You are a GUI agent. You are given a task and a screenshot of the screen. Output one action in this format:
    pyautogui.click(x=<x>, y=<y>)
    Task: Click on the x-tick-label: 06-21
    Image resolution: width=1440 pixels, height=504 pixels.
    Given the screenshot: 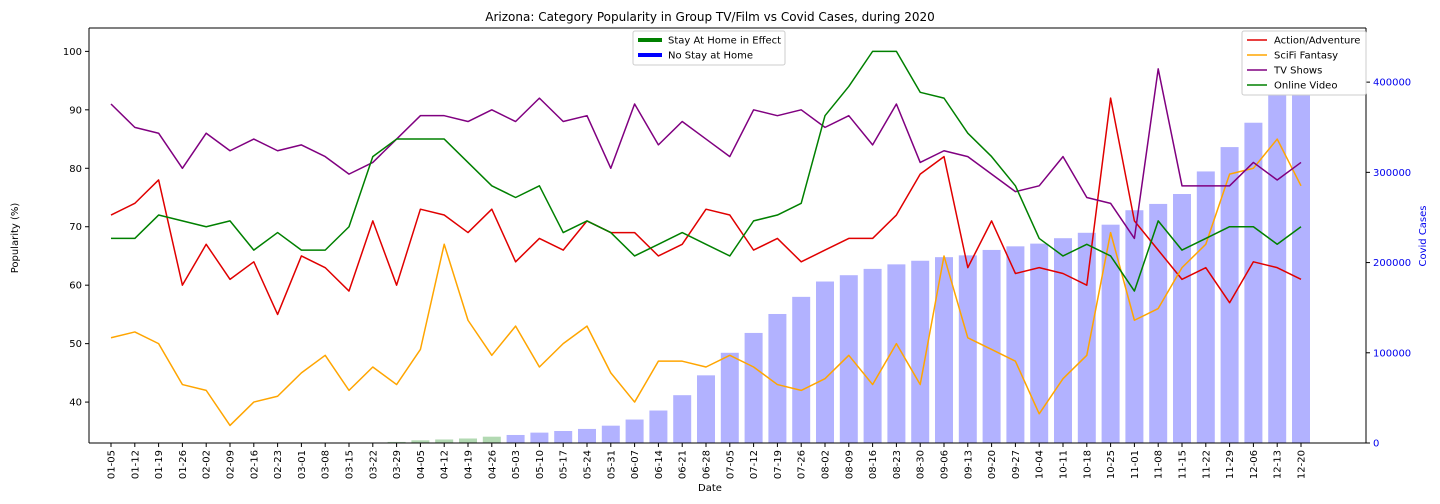 What is the action you would take?
    pyautogui.click(x=683, y=464)
    